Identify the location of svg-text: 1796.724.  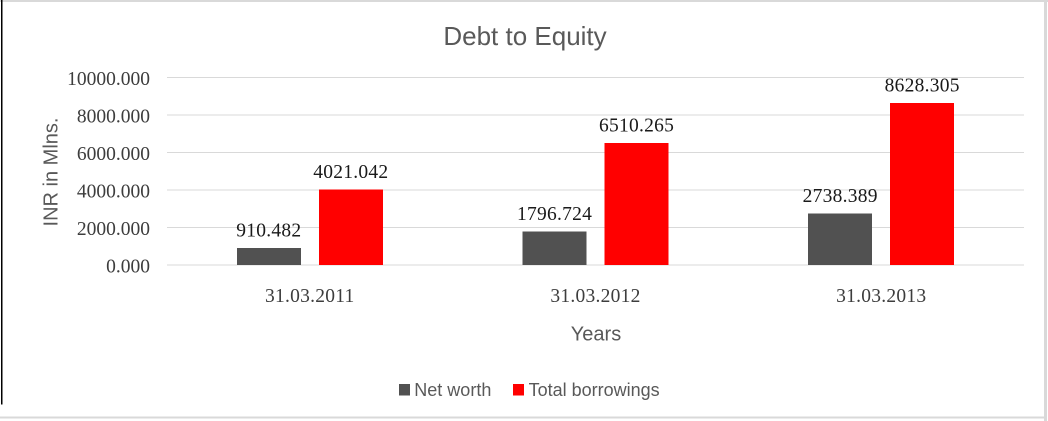
(554, 214).